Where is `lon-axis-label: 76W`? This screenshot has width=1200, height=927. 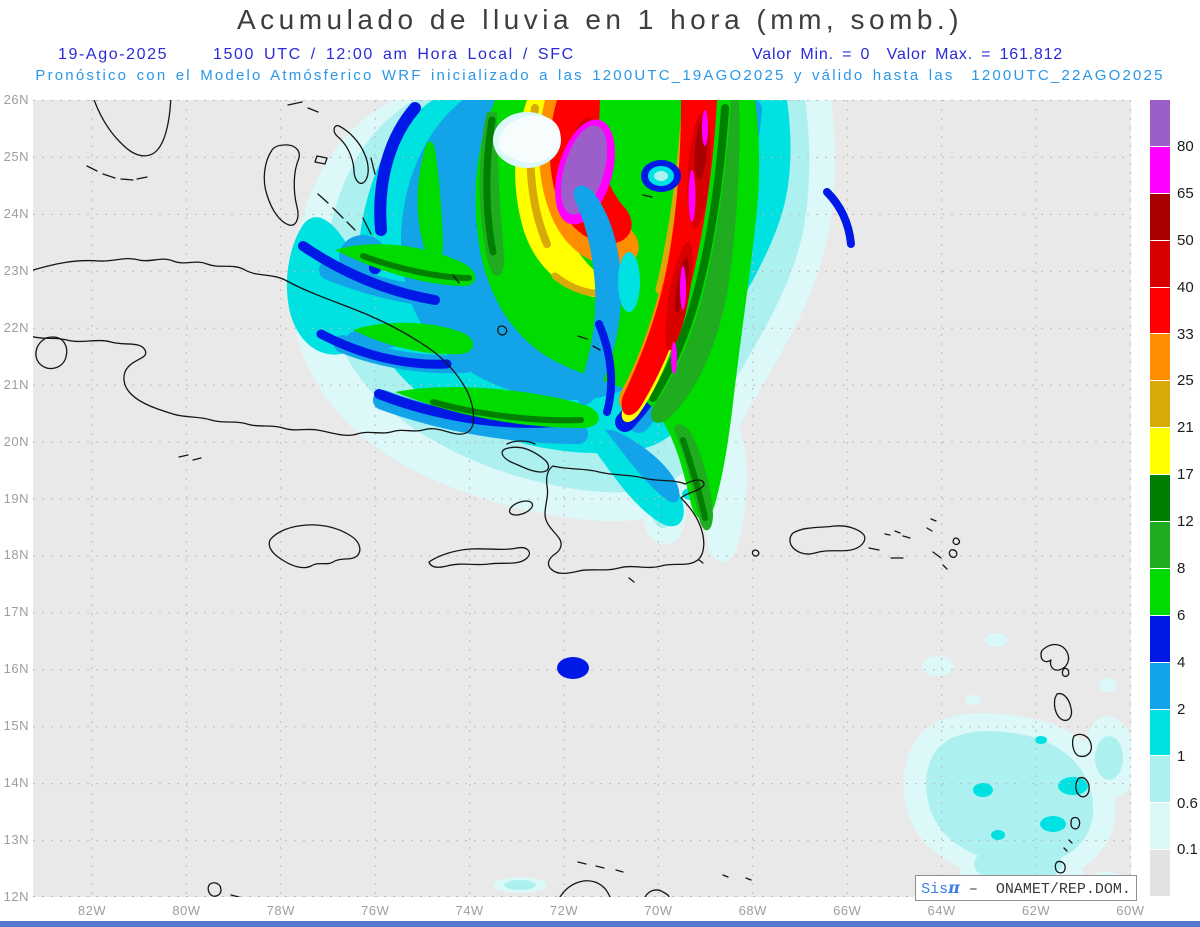 lon-axis-label: 76W is located at coordinates (375, 910).